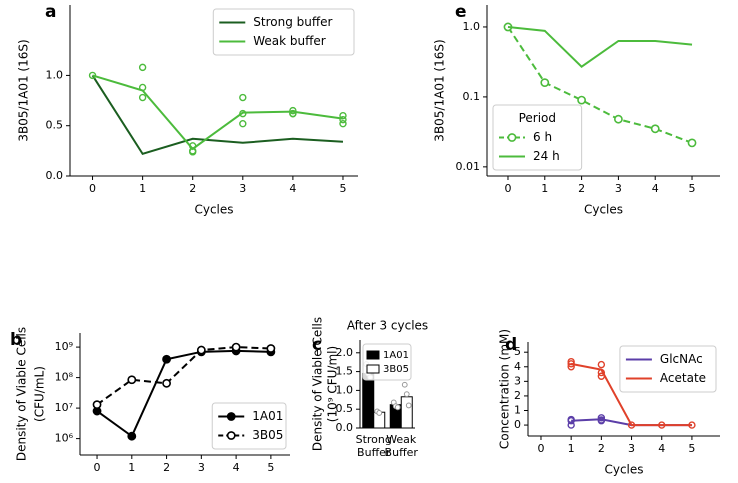 The height and width of the screenshot is (483, 738). Describe the element at coordinates (517, 351) in the screenshot. I see `y-tick-label: 5` at that location.